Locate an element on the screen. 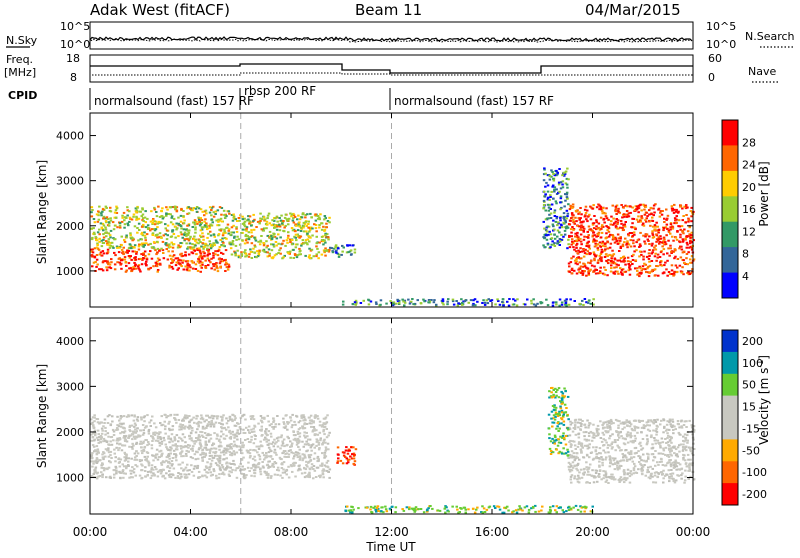  station-title: Adak West (fitACF) is located at coordinates (160, 10).